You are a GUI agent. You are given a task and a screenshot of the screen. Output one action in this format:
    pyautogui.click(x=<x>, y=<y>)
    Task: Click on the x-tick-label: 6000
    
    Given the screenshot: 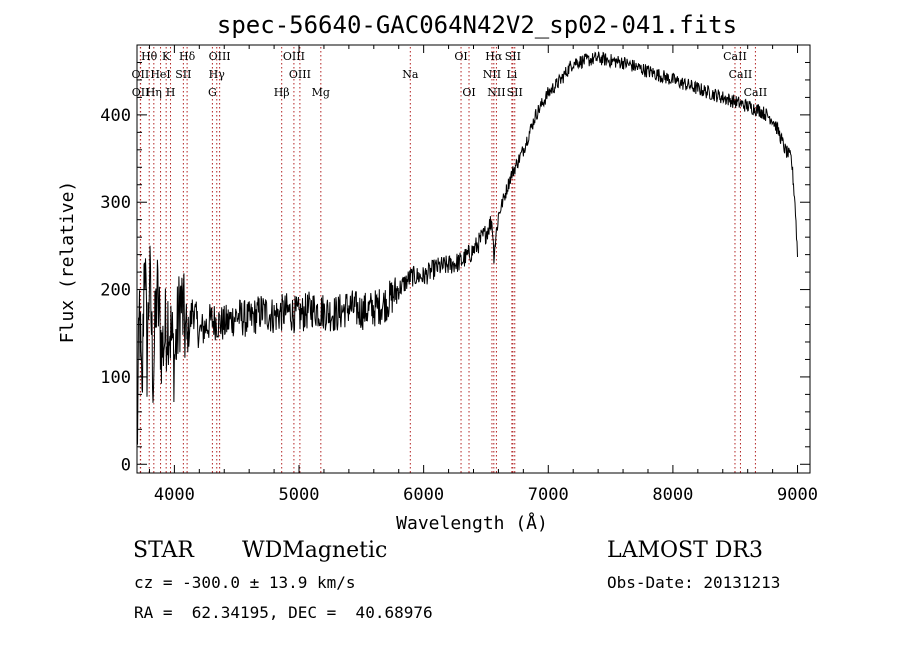 What is the action you would take?
    pyautogui.click(x=423, y=495)
    